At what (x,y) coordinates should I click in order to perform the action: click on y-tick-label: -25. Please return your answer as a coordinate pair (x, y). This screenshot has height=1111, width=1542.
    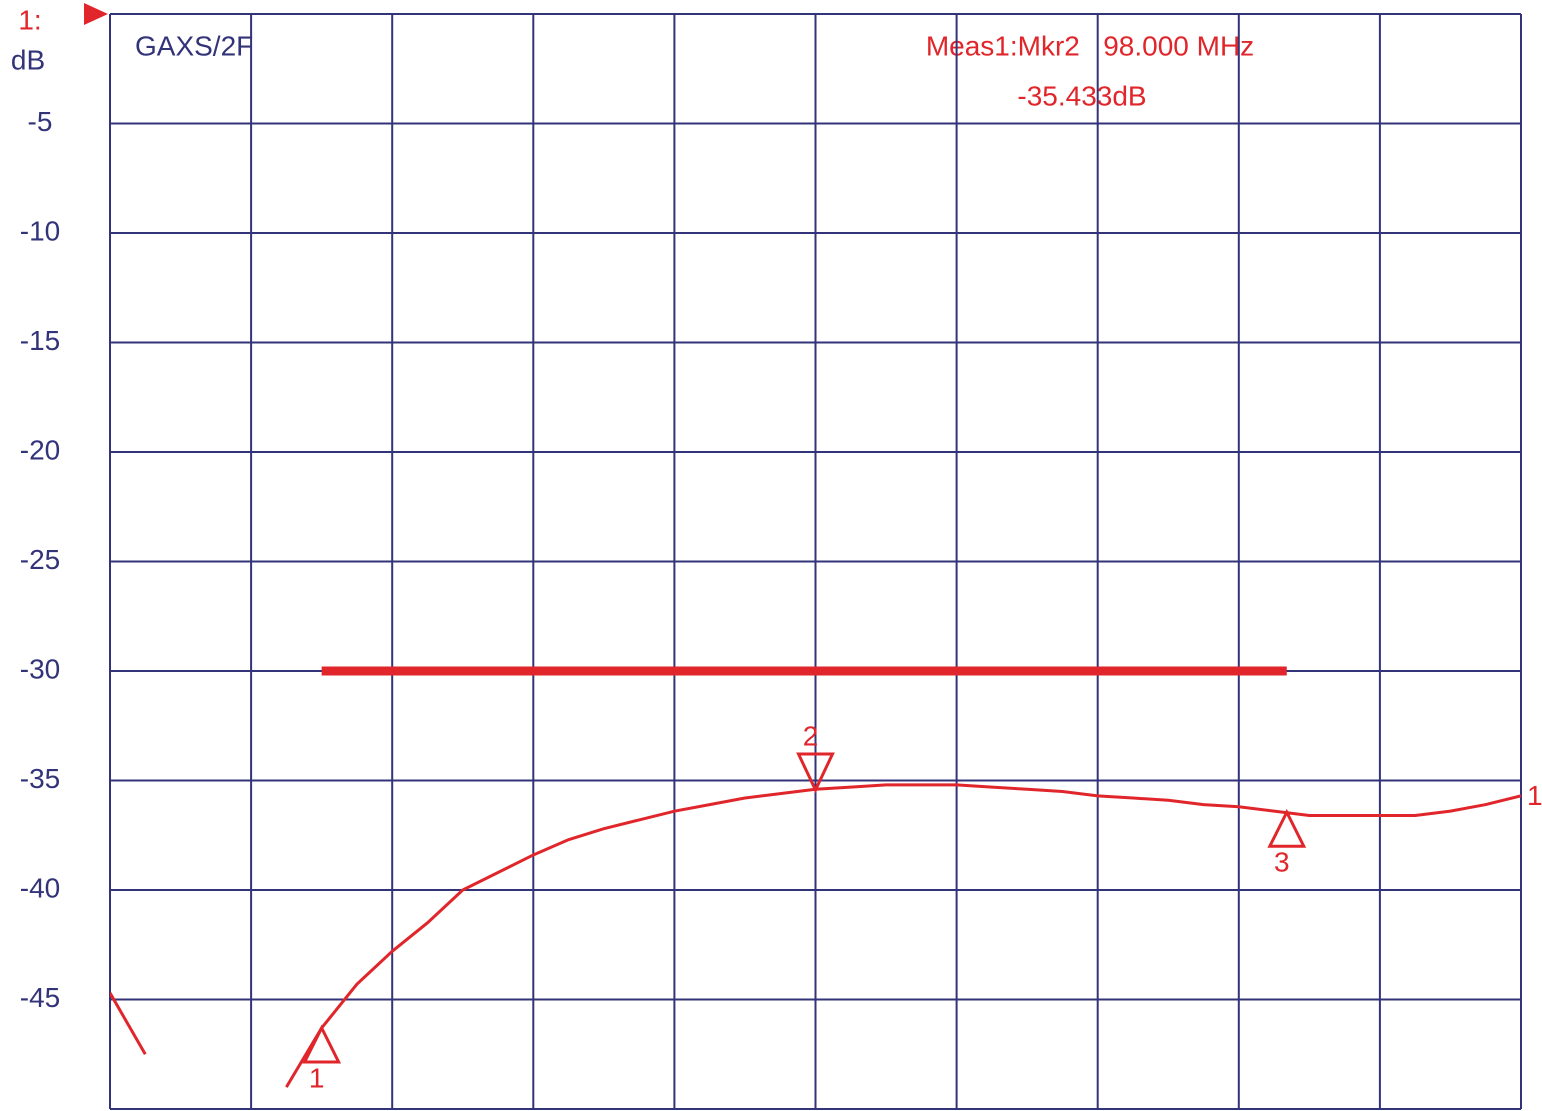
    Looking at the image, I should click on (40, 559).